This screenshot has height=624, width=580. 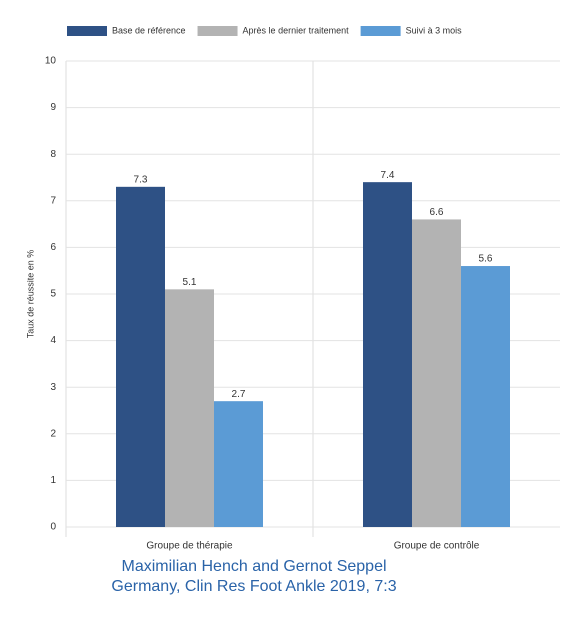 What do you see at coordinates (437, 546) in the screenshot?
I see `x-tick-label: Groupe de contrôle` at bounding box center [437, 546].